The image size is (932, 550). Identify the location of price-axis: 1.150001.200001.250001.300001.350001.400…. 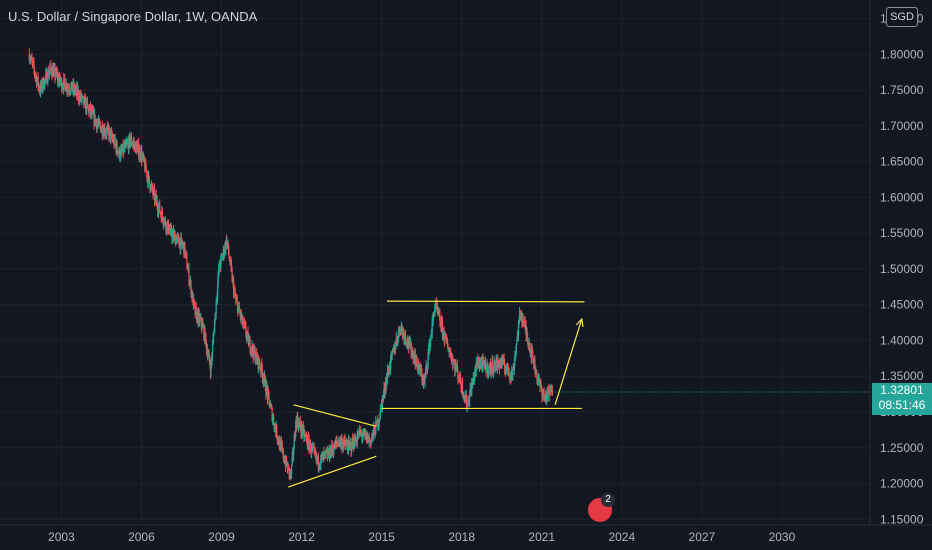
(902, 269).